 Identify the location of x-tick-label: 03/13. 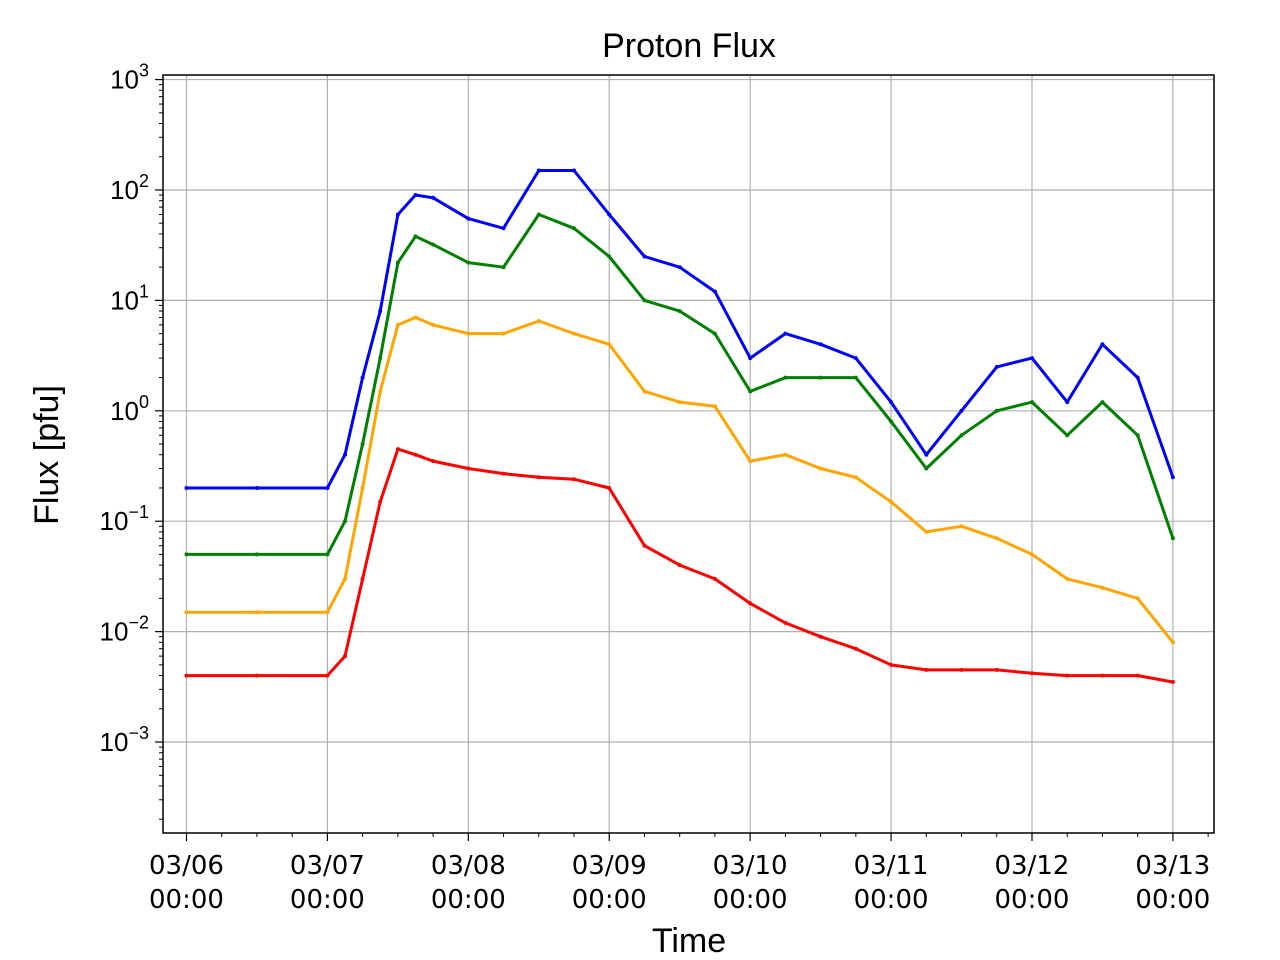
(1172, 866).